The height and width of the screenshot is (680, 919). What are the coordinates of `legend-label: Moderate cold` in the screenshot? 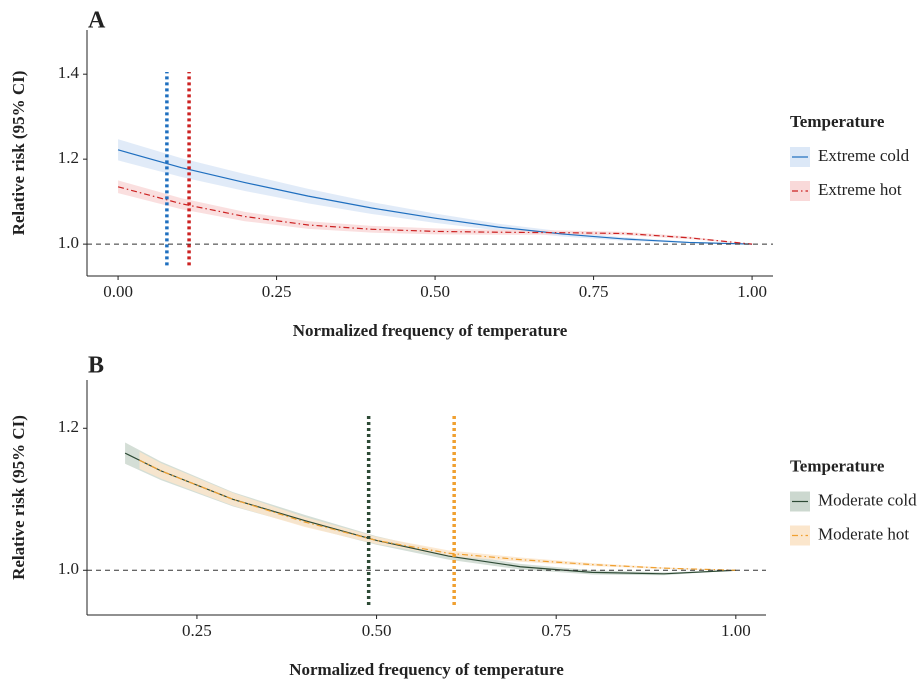 It's located at (867, 499).